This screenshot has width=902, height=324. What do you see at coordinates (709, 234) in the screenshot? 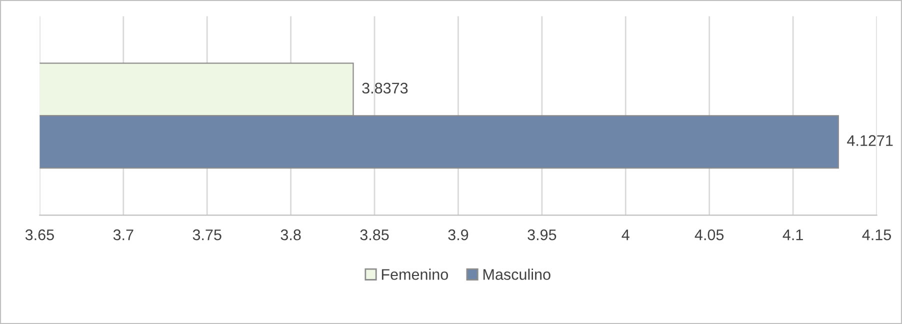
I see `x-tick-label: 4.05` at bounding box center [709, 234].